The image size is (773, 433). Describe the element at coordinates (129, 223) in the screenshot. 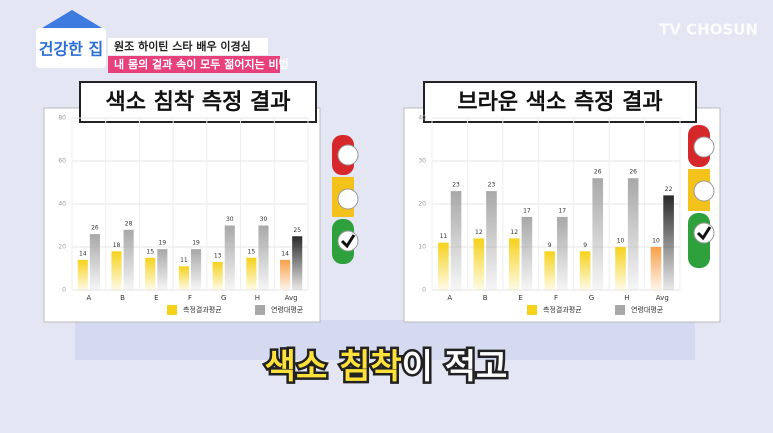

I see `value-label: 28` at that location.